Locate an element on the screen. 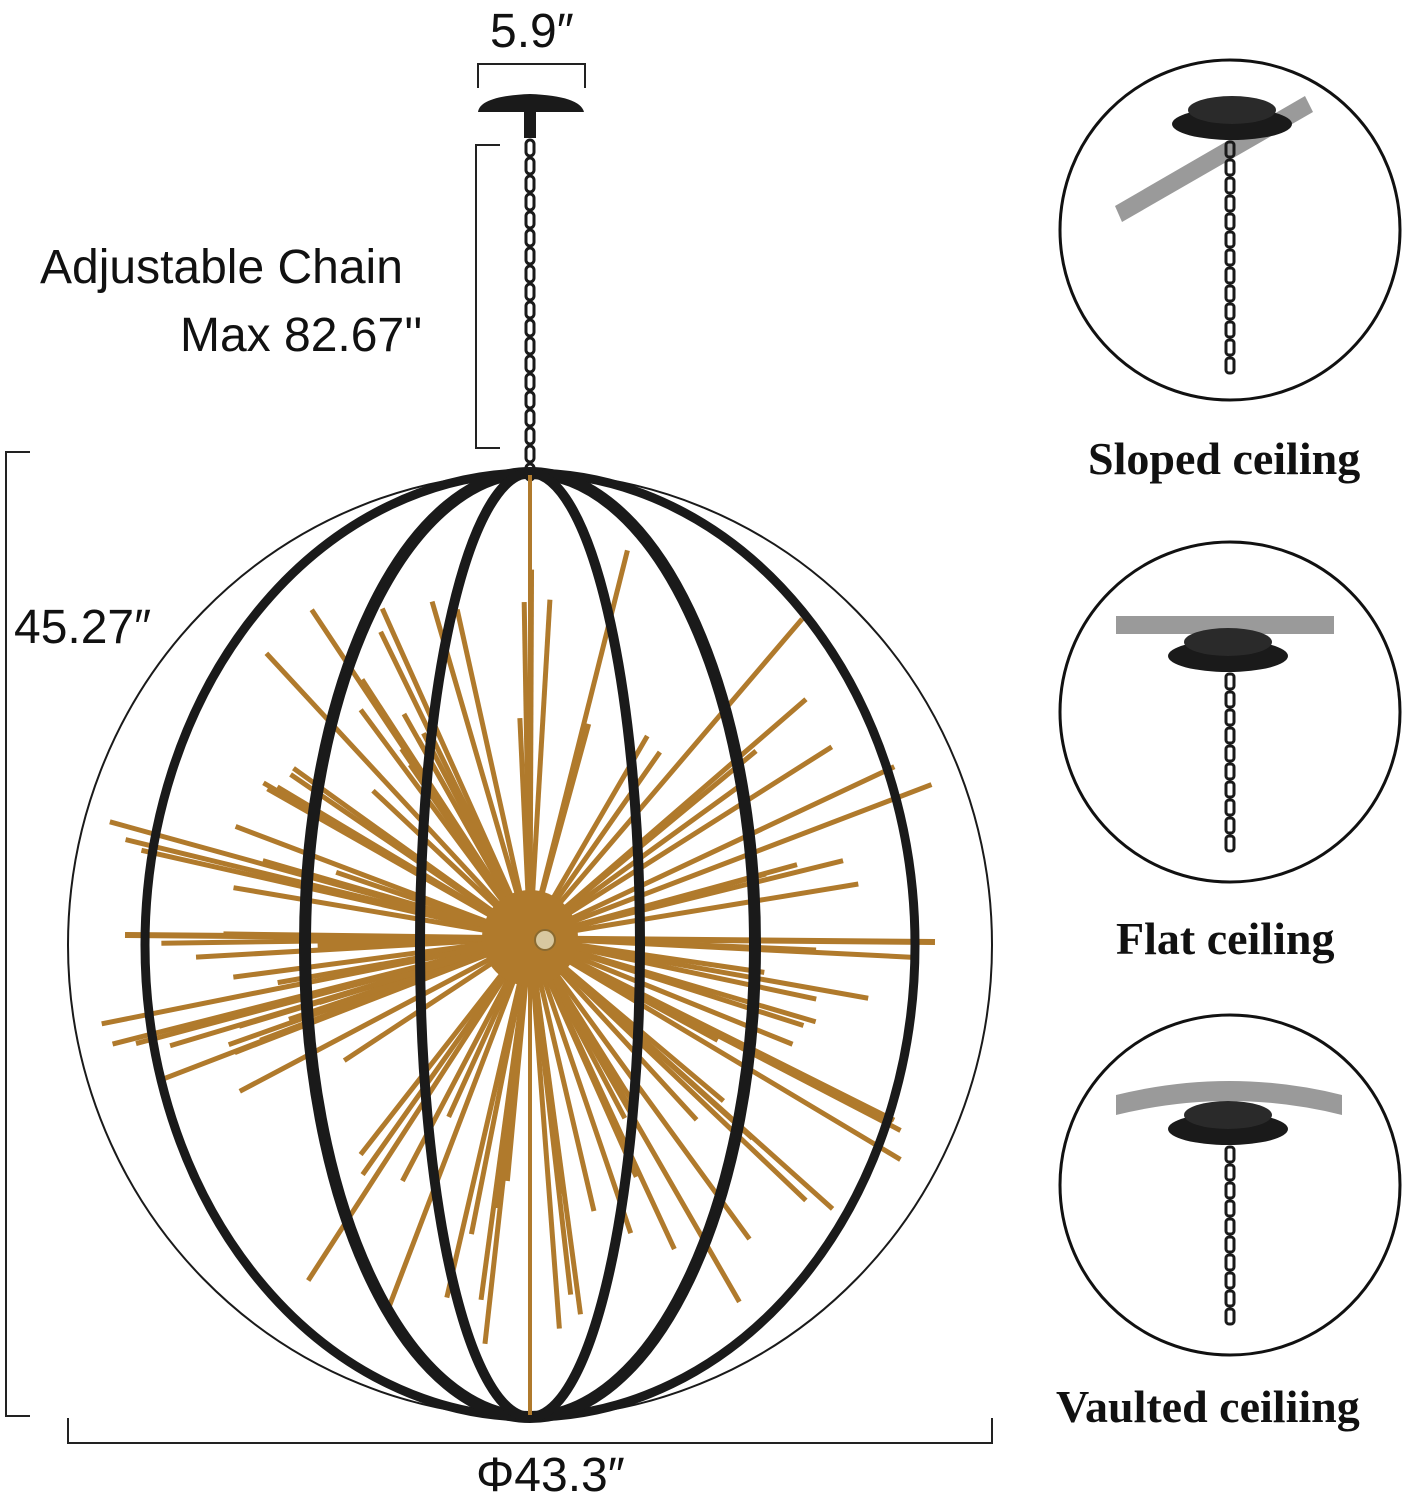  chain-label-line2: Max 82.67'' is located at coordinates (301, 335).